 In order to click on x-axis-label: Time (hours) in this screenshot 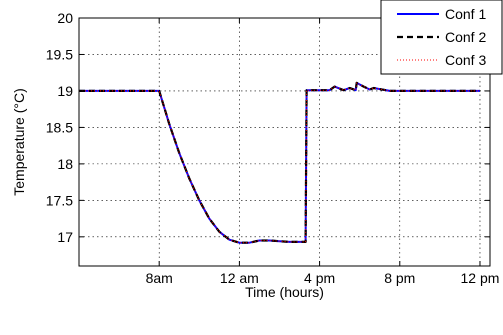, I will do `click(284, 292)`.